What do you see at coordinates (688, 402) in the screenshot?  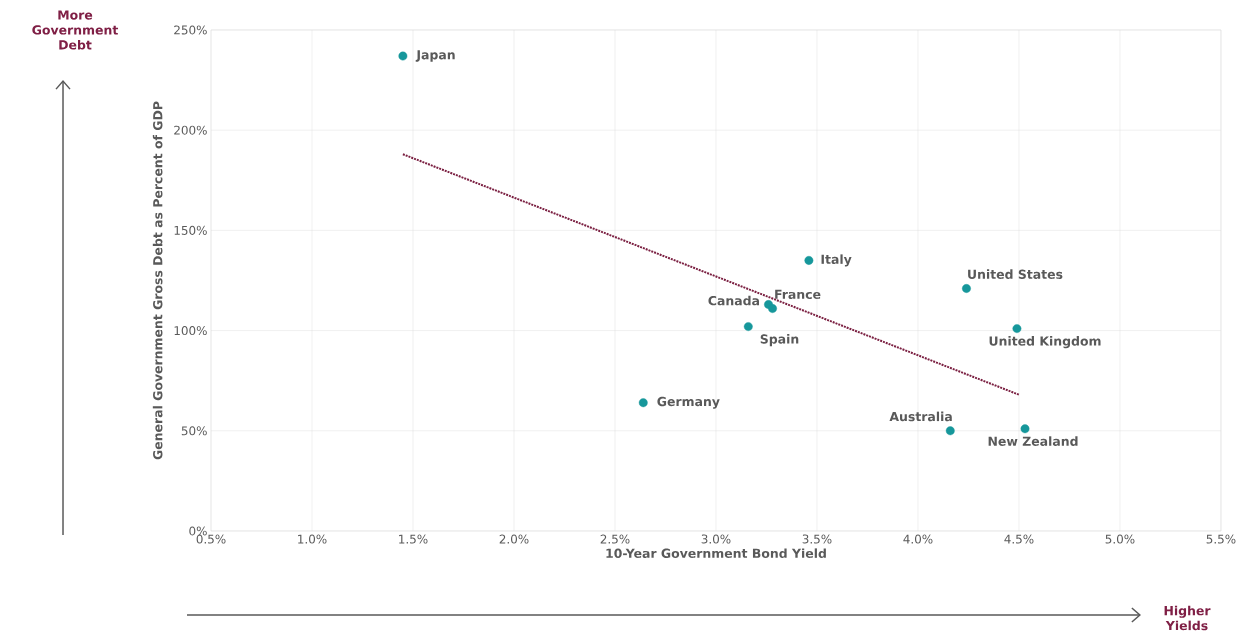 I see `series-label: Germany` at bounding box center [688, 402].